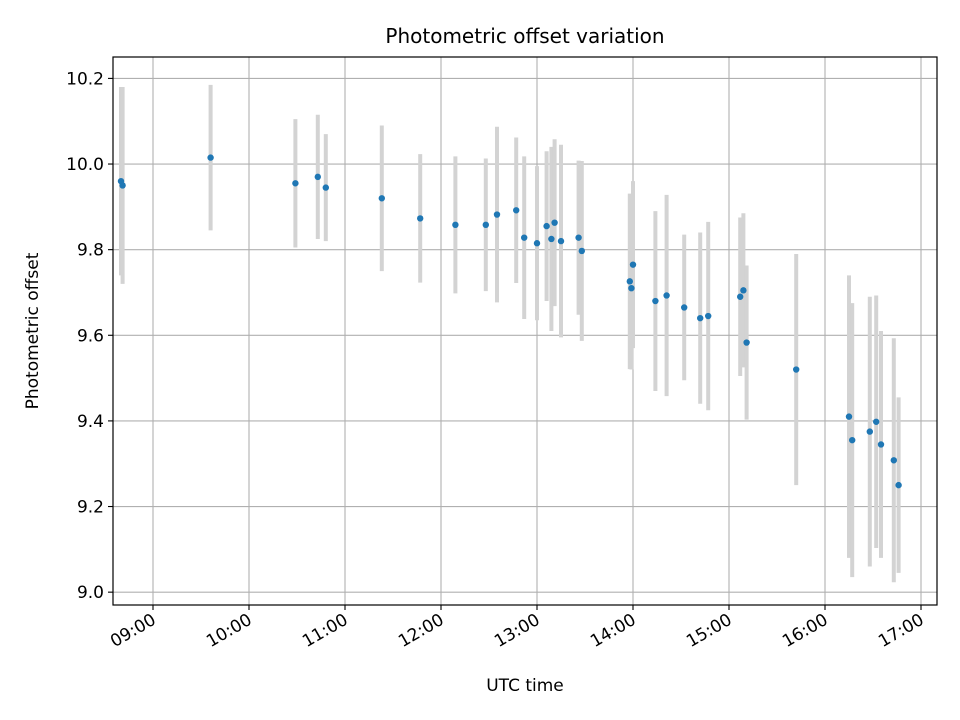 Image resolution: width=960 pixels, height=720 pixels. What do you see at coordinates (33, 330) in the screenshot?
I see `y-axis-label: Photometric offset` at bounding box center [33, 330].